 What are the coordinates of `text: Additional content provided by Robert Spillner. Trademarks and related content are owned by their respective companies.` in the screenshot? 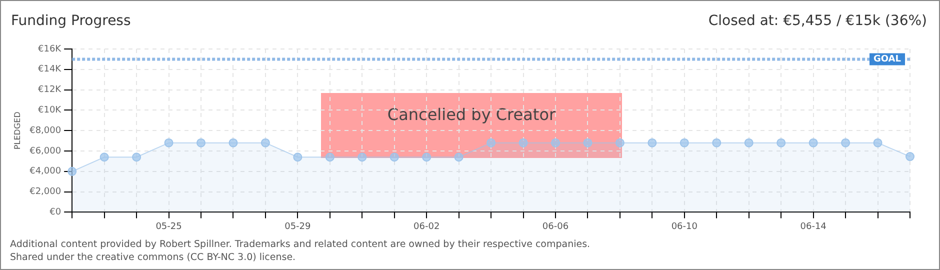 It's located at (300, 244).